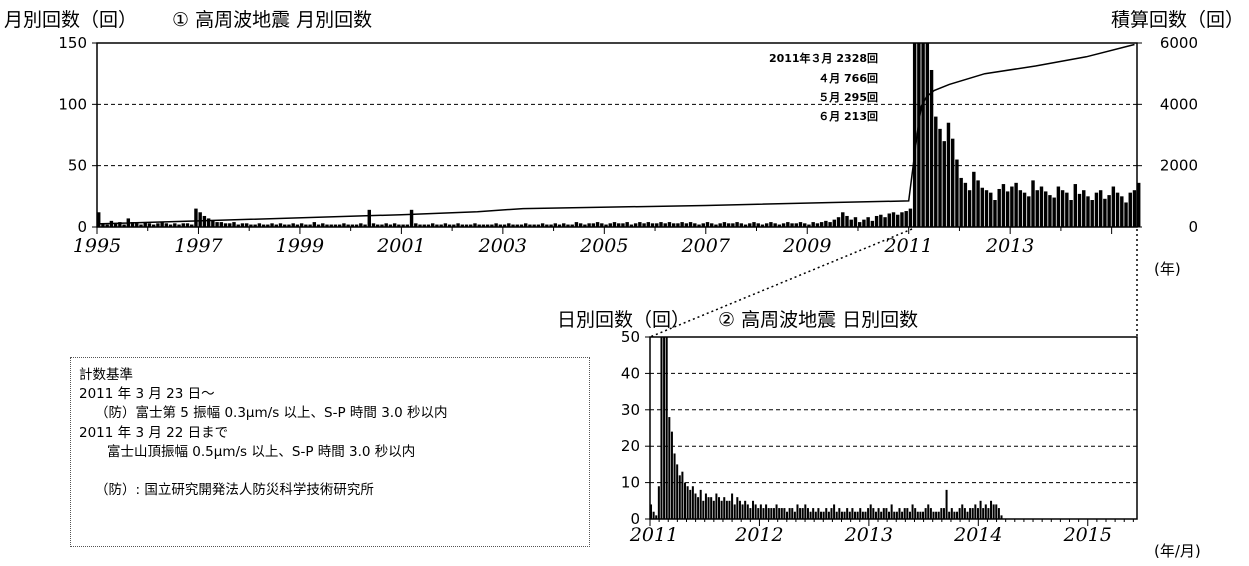 Image resolution: width=1249 pixels, height=566 pixels. Describe the element at coordinates (147, 394) in the screenshot. I see `notes-line1: 2011 年 3 月 23 日～` at that location.